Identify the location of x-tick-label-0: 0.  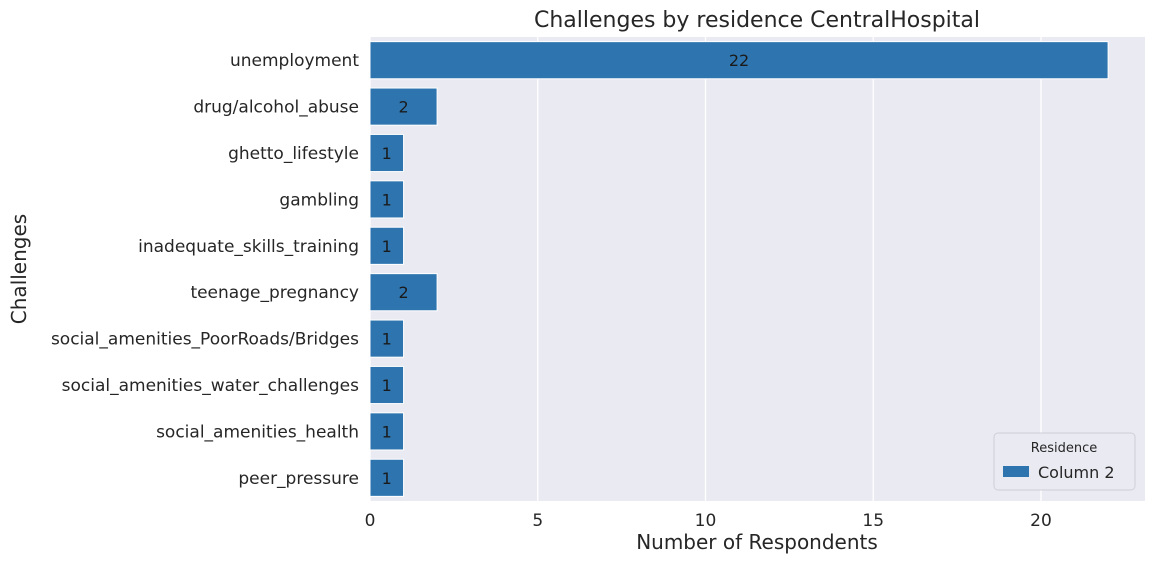
(370, 521).